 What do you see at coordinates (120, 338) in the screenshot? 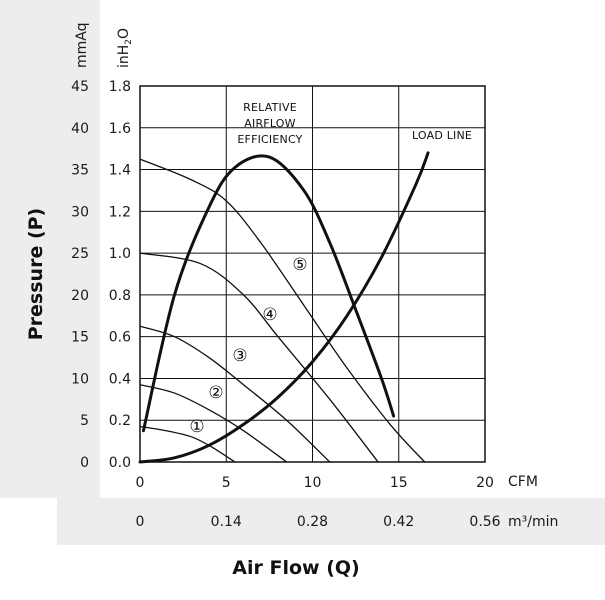
I see `y-tick-inh2o-3: 0.6` at bounding box center [120, 338].